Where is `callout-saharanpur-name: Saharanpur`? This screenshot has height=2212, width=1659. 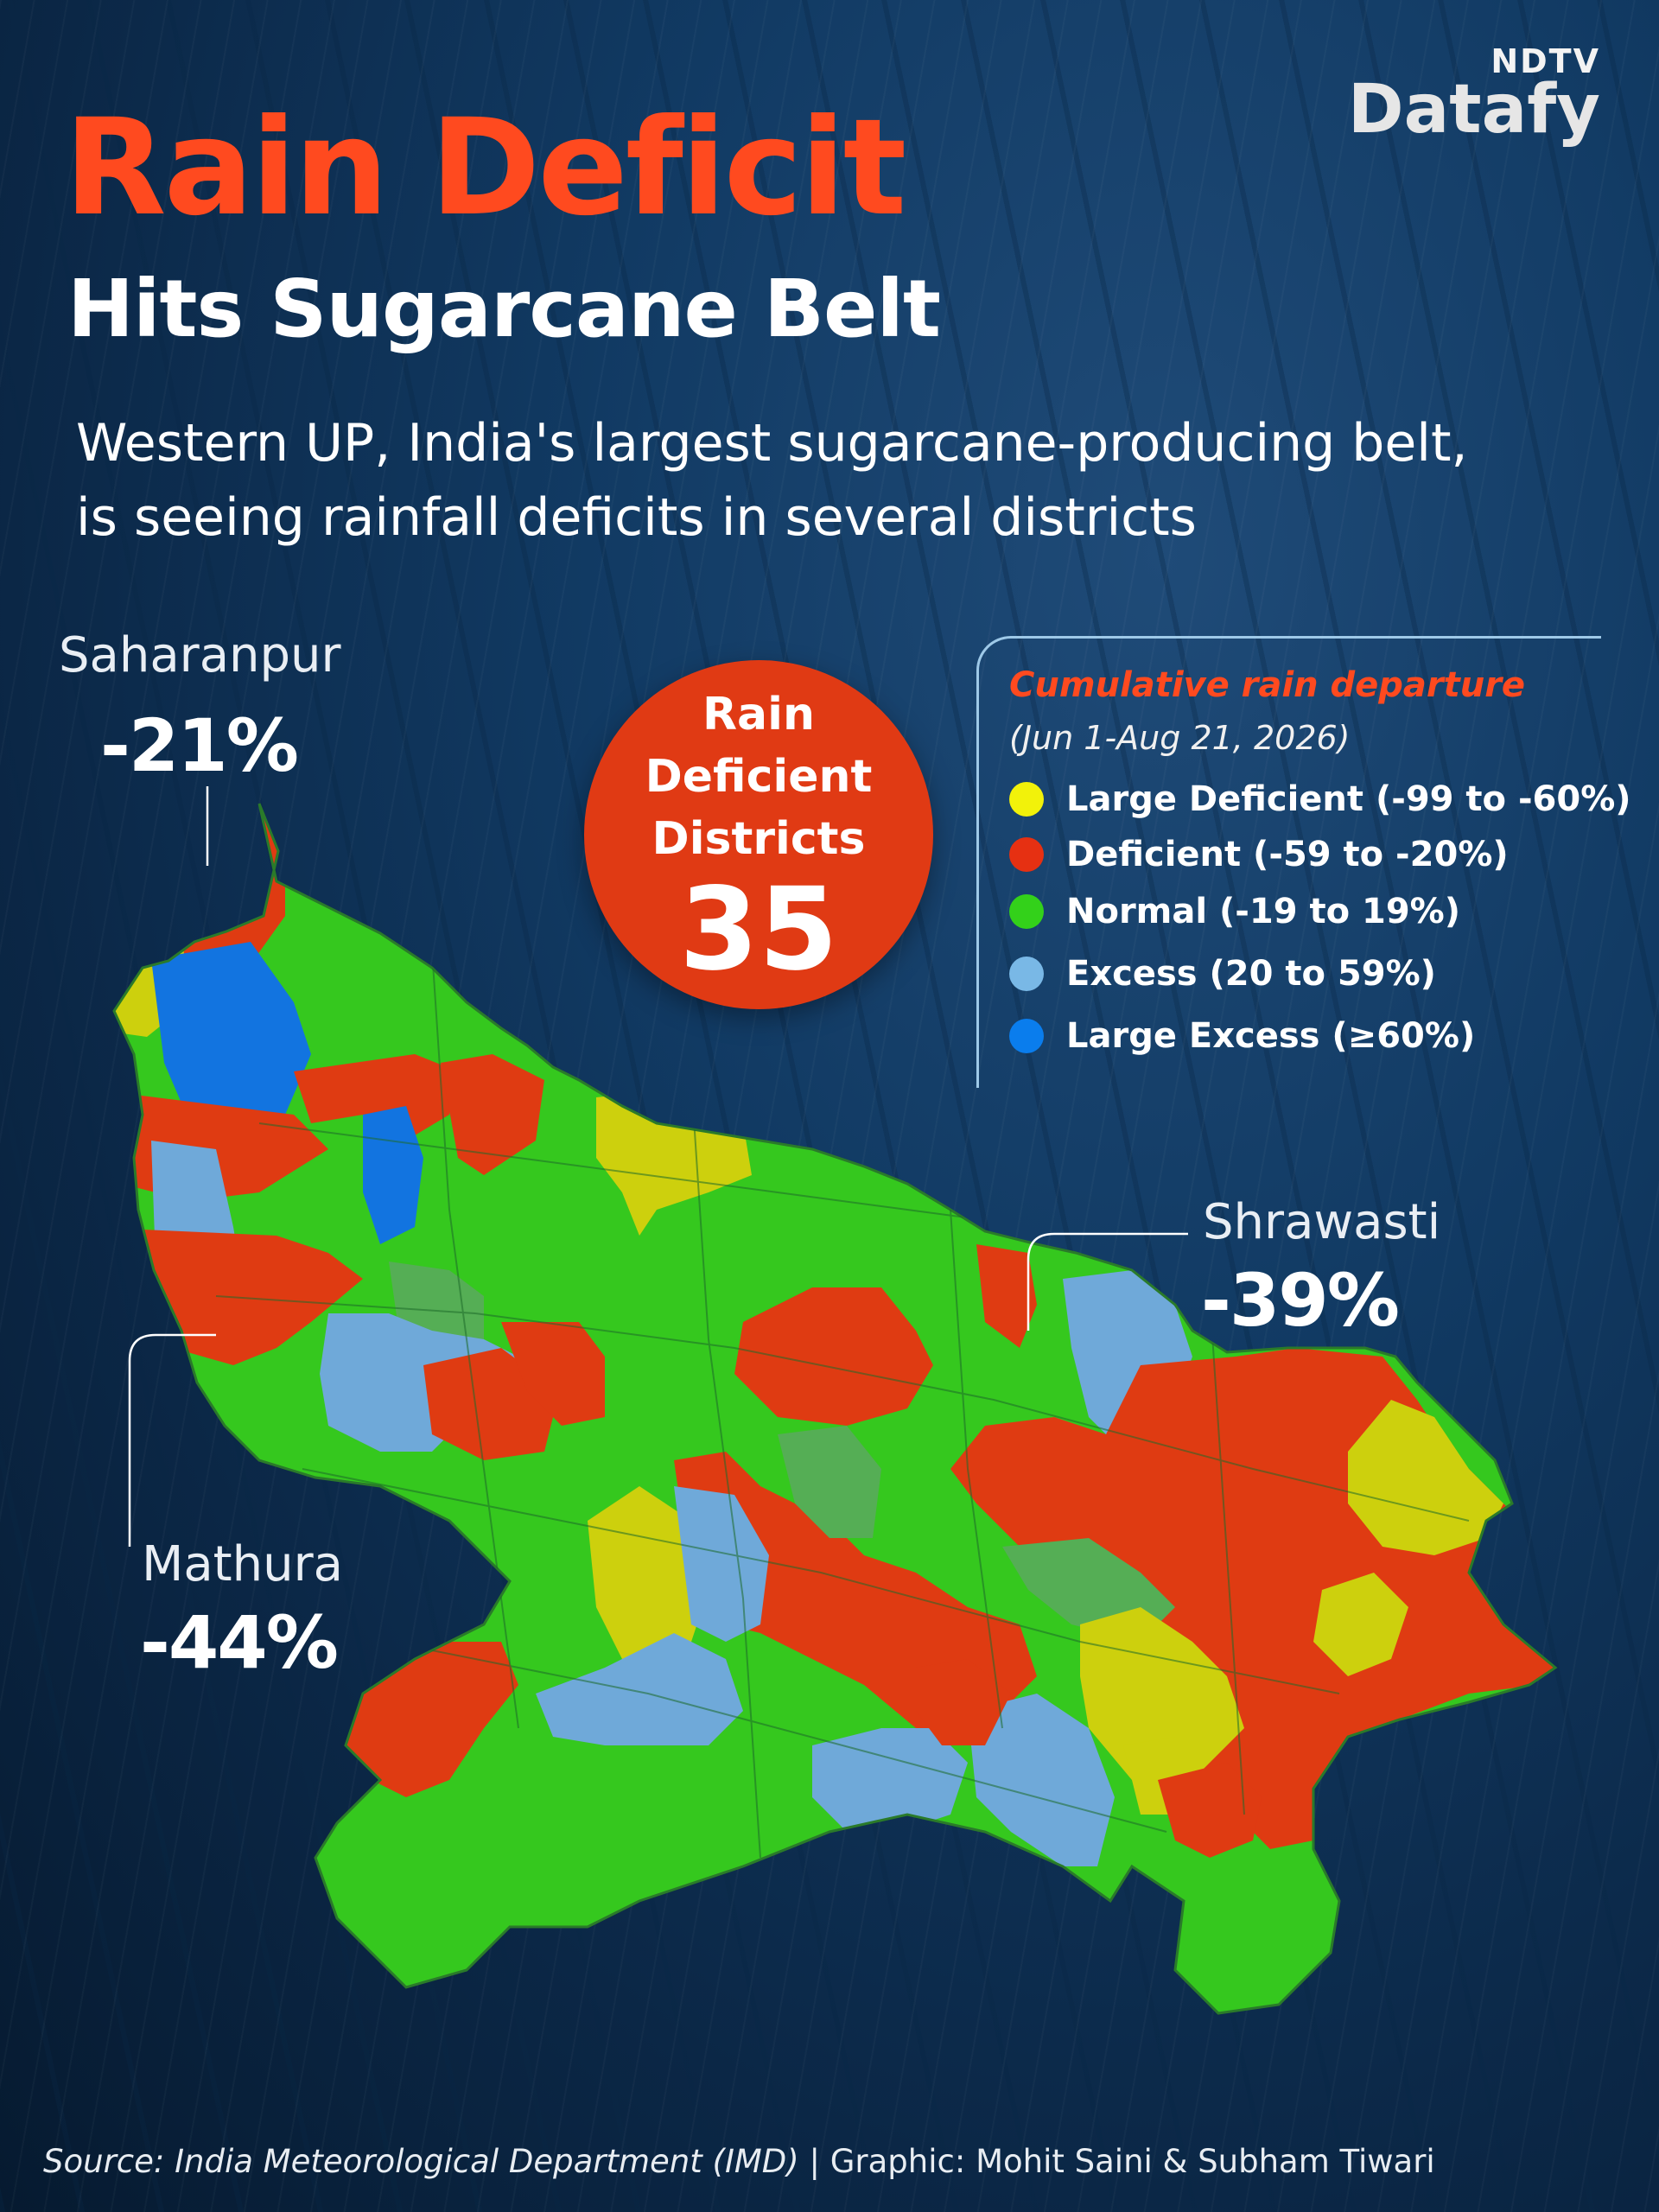
callout-saharanpur-name: Saharanpur is located at coordinates (200, 655).